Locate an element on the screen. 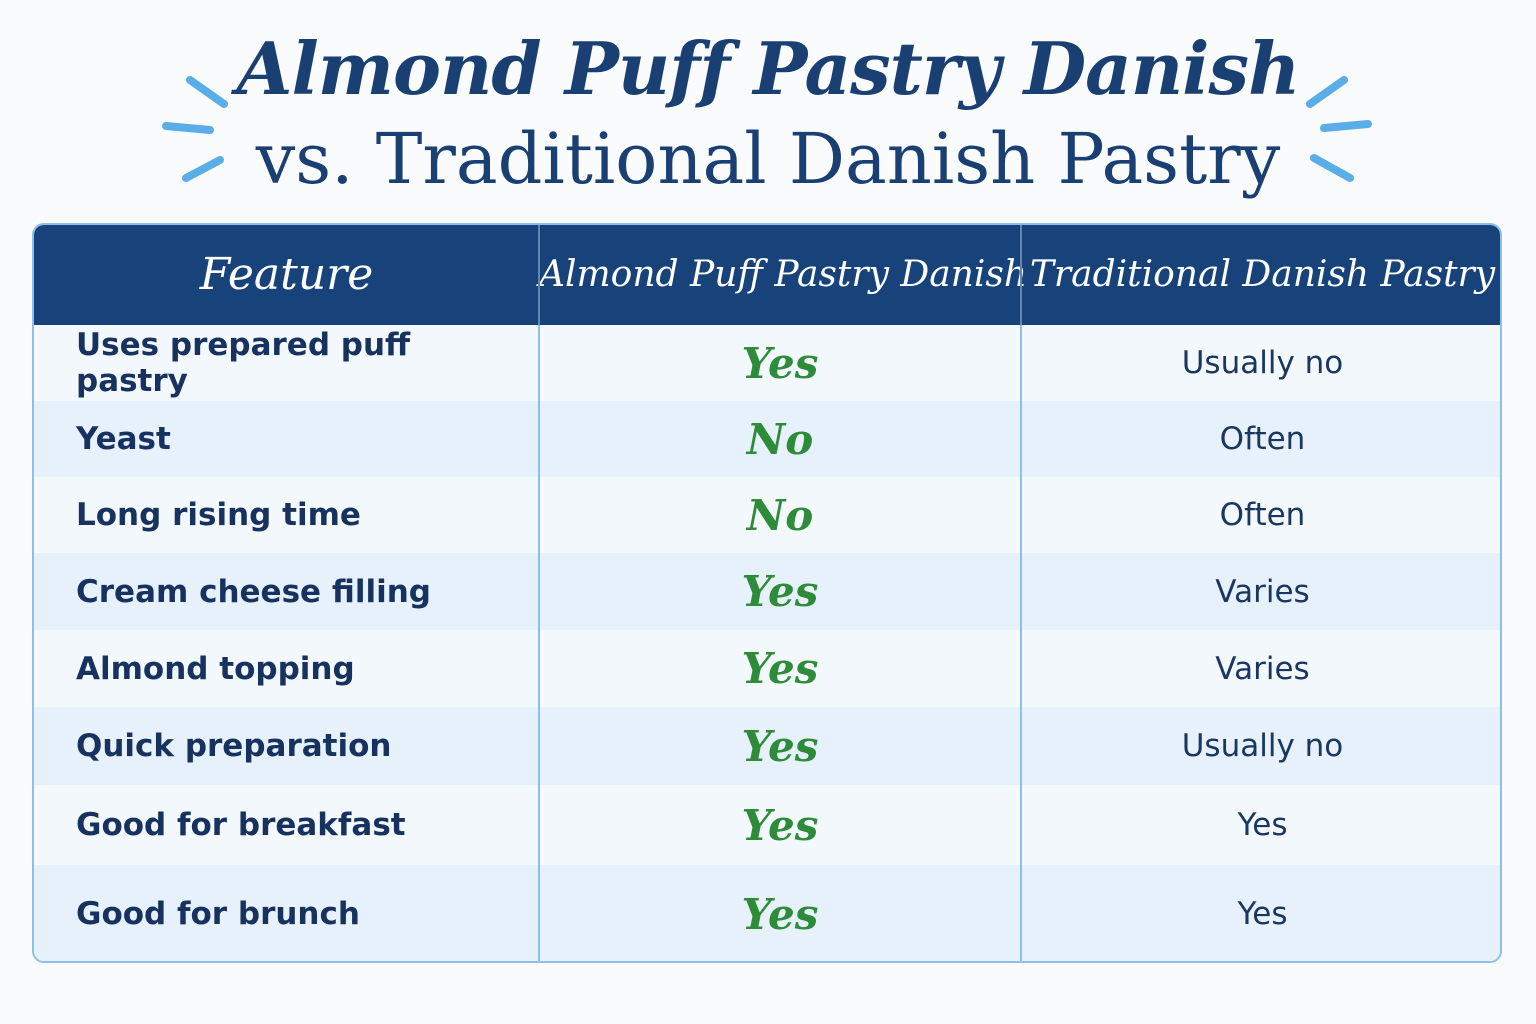 This screenshot has height=1024, width=1536. table-row: Yeast No Often is located at coordinates (767, 439).